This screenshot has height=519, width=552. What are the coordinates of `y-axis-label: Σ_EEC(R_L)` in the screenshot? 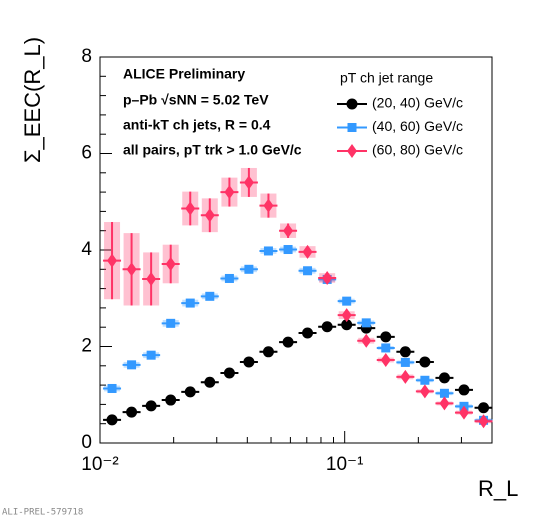 It's located at (32, 100).